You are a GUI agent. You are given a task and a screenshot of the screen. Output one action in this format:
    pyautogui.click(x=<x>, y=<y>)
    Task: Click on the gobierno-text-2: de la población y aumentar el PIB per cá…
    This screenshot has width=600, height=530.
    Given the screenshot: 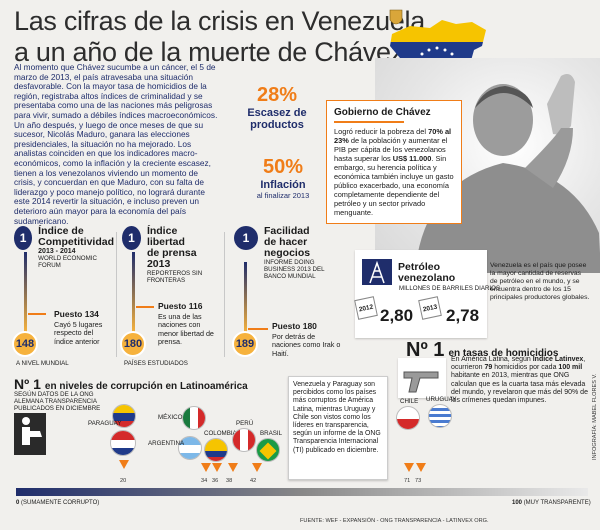 What is the action you would take?
    pyautogui.click(x=391, y=149)
    